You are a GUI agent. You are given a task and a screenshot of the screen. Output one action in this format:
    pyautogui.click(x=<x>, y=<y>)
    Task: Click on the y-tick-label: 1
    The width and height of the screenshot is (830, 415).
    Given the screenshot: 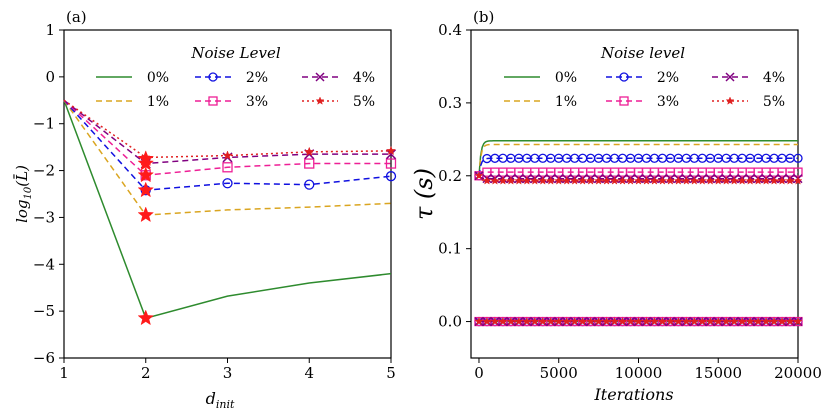 What is the action you would take?
    pyautogui.click(x=50, y=30)
    